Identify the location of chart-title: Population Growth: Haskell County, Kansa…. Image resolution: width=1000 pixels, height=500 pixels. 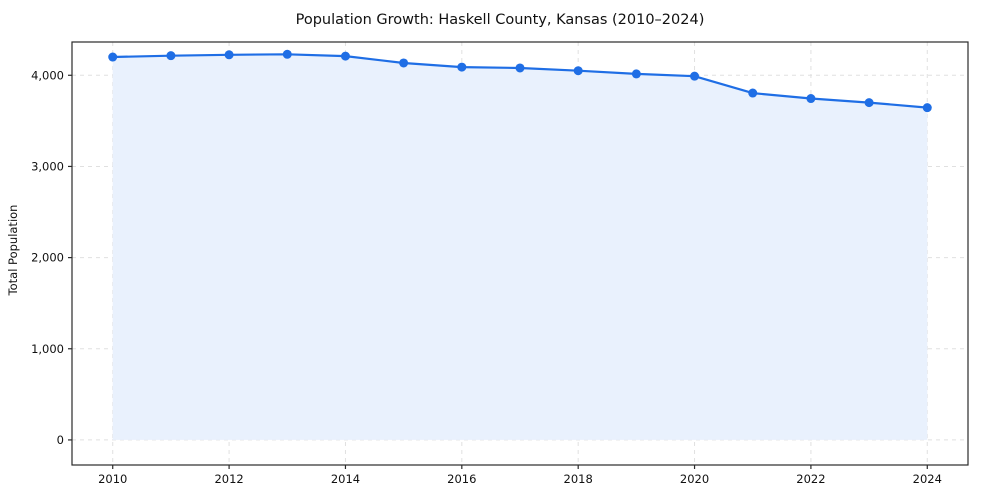
(500, 20).